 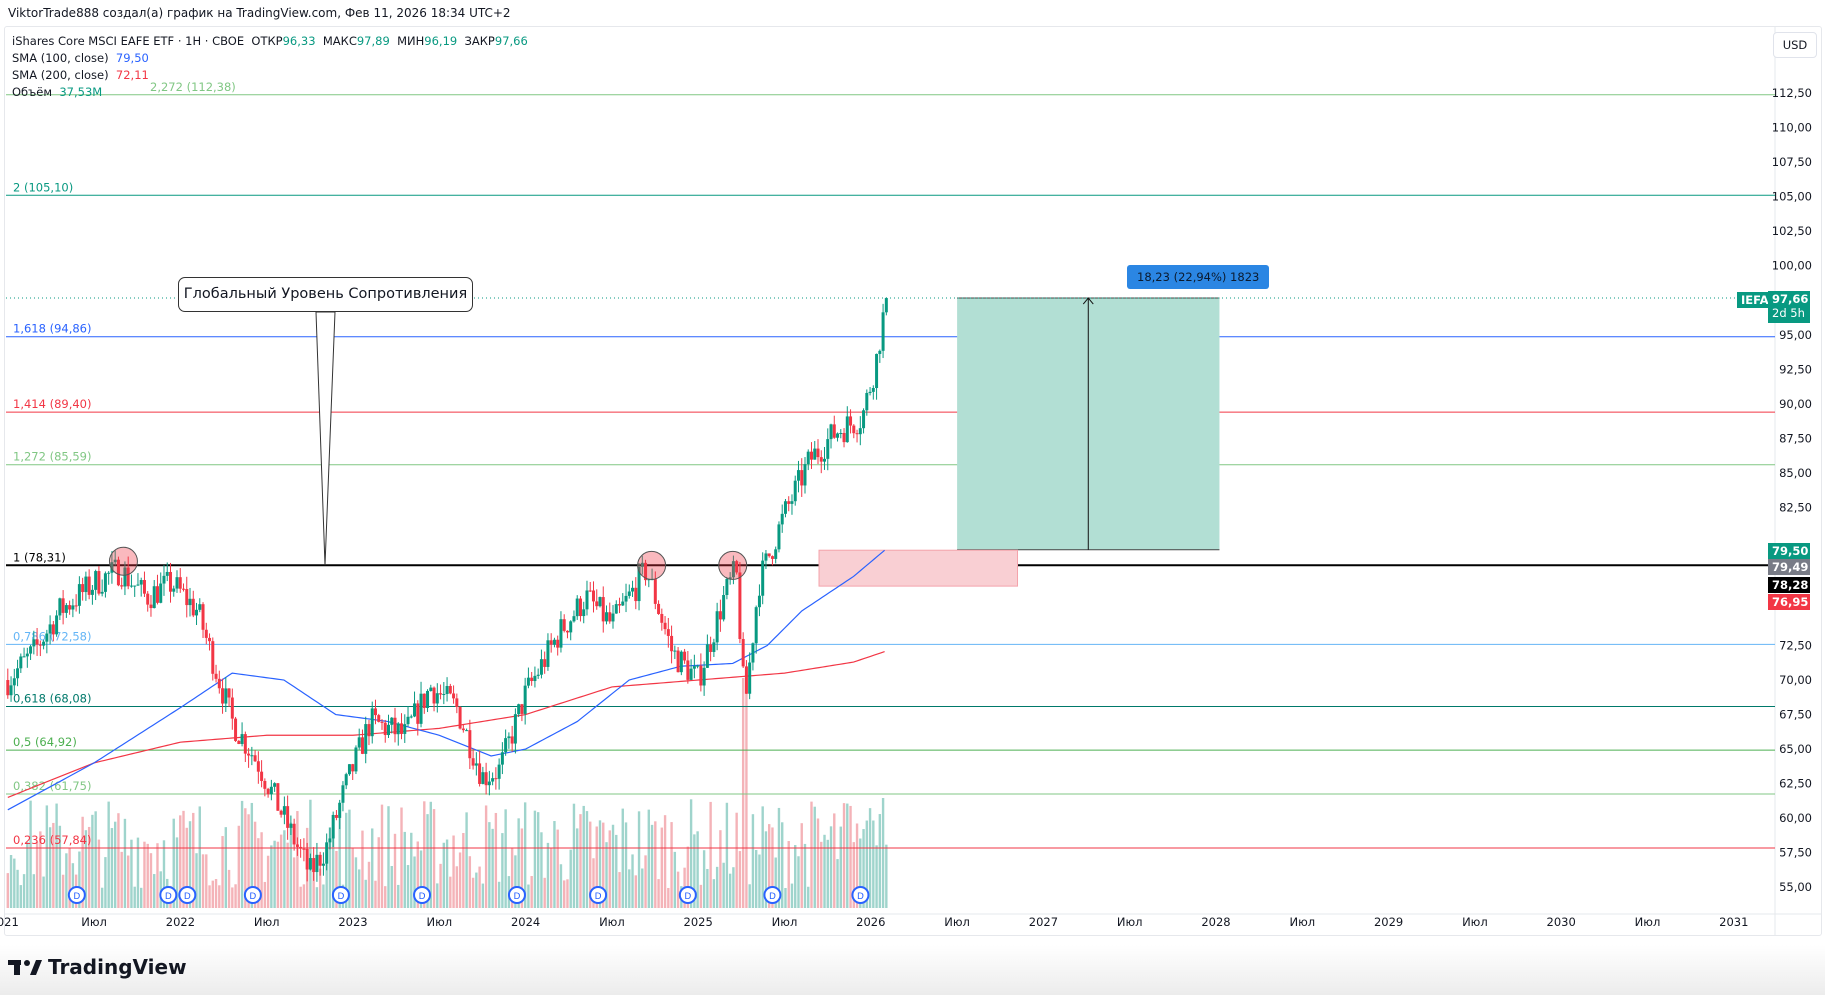 I want to click on volume-legend: Объём 37,53M, so click(x=57, y=92).